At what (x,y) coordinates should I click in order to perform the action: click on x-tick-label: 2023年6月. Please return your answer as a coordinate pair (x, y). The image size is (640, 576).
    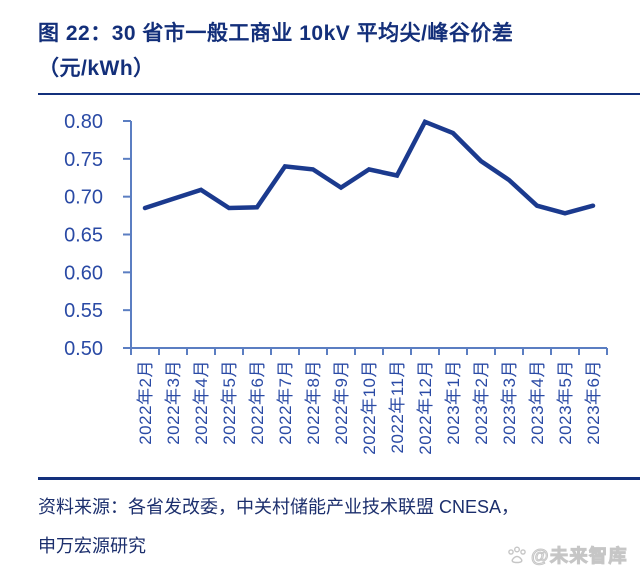
    Looking at the image, I should click on (593, 402).